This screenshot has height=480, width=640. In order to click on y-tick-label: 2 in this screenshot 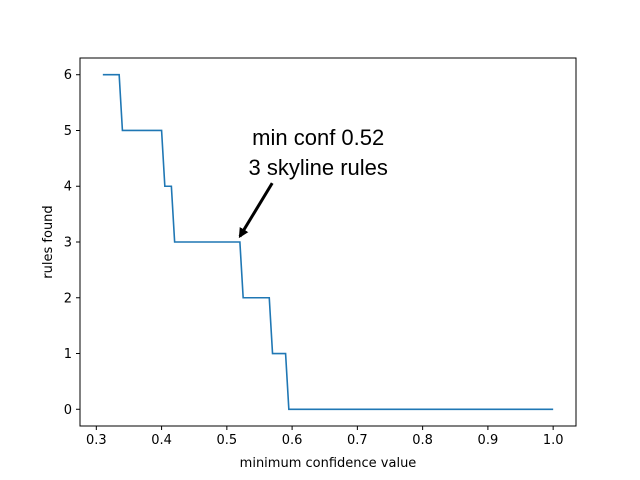, I will do `click(68, 298)`.